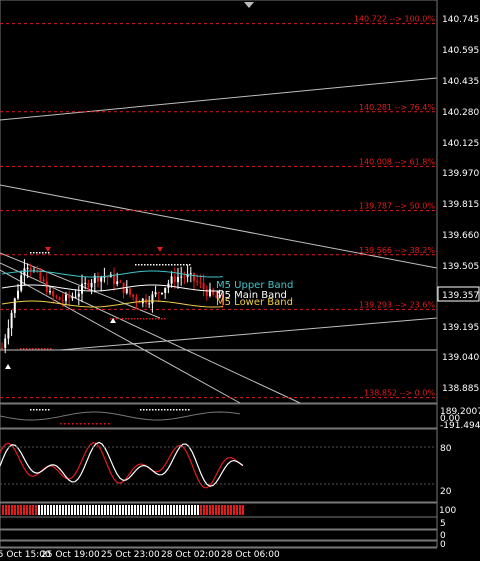 The height and width of the screenshot is (561, 480). I want to click on small-panel-a: 5, so click(223, 523).